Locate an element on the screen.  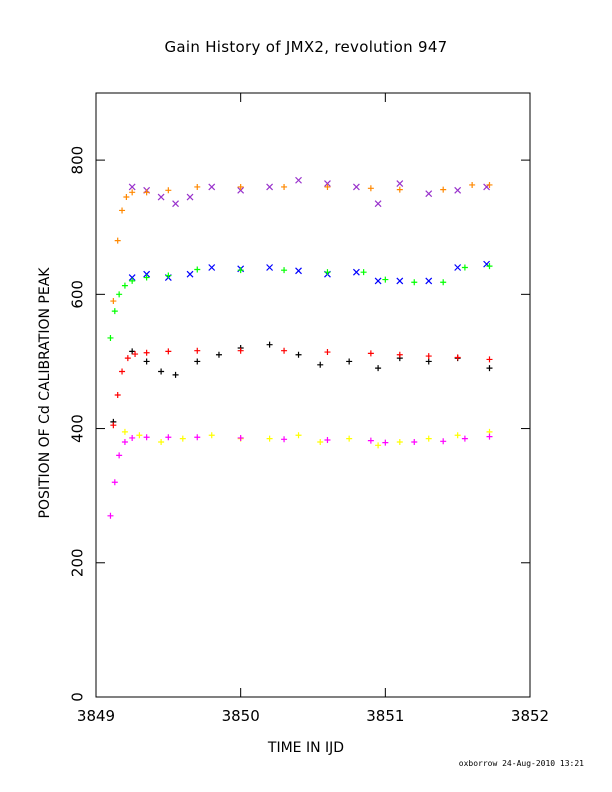
y-tick-label: 800 is located at coordinates (78, 160).